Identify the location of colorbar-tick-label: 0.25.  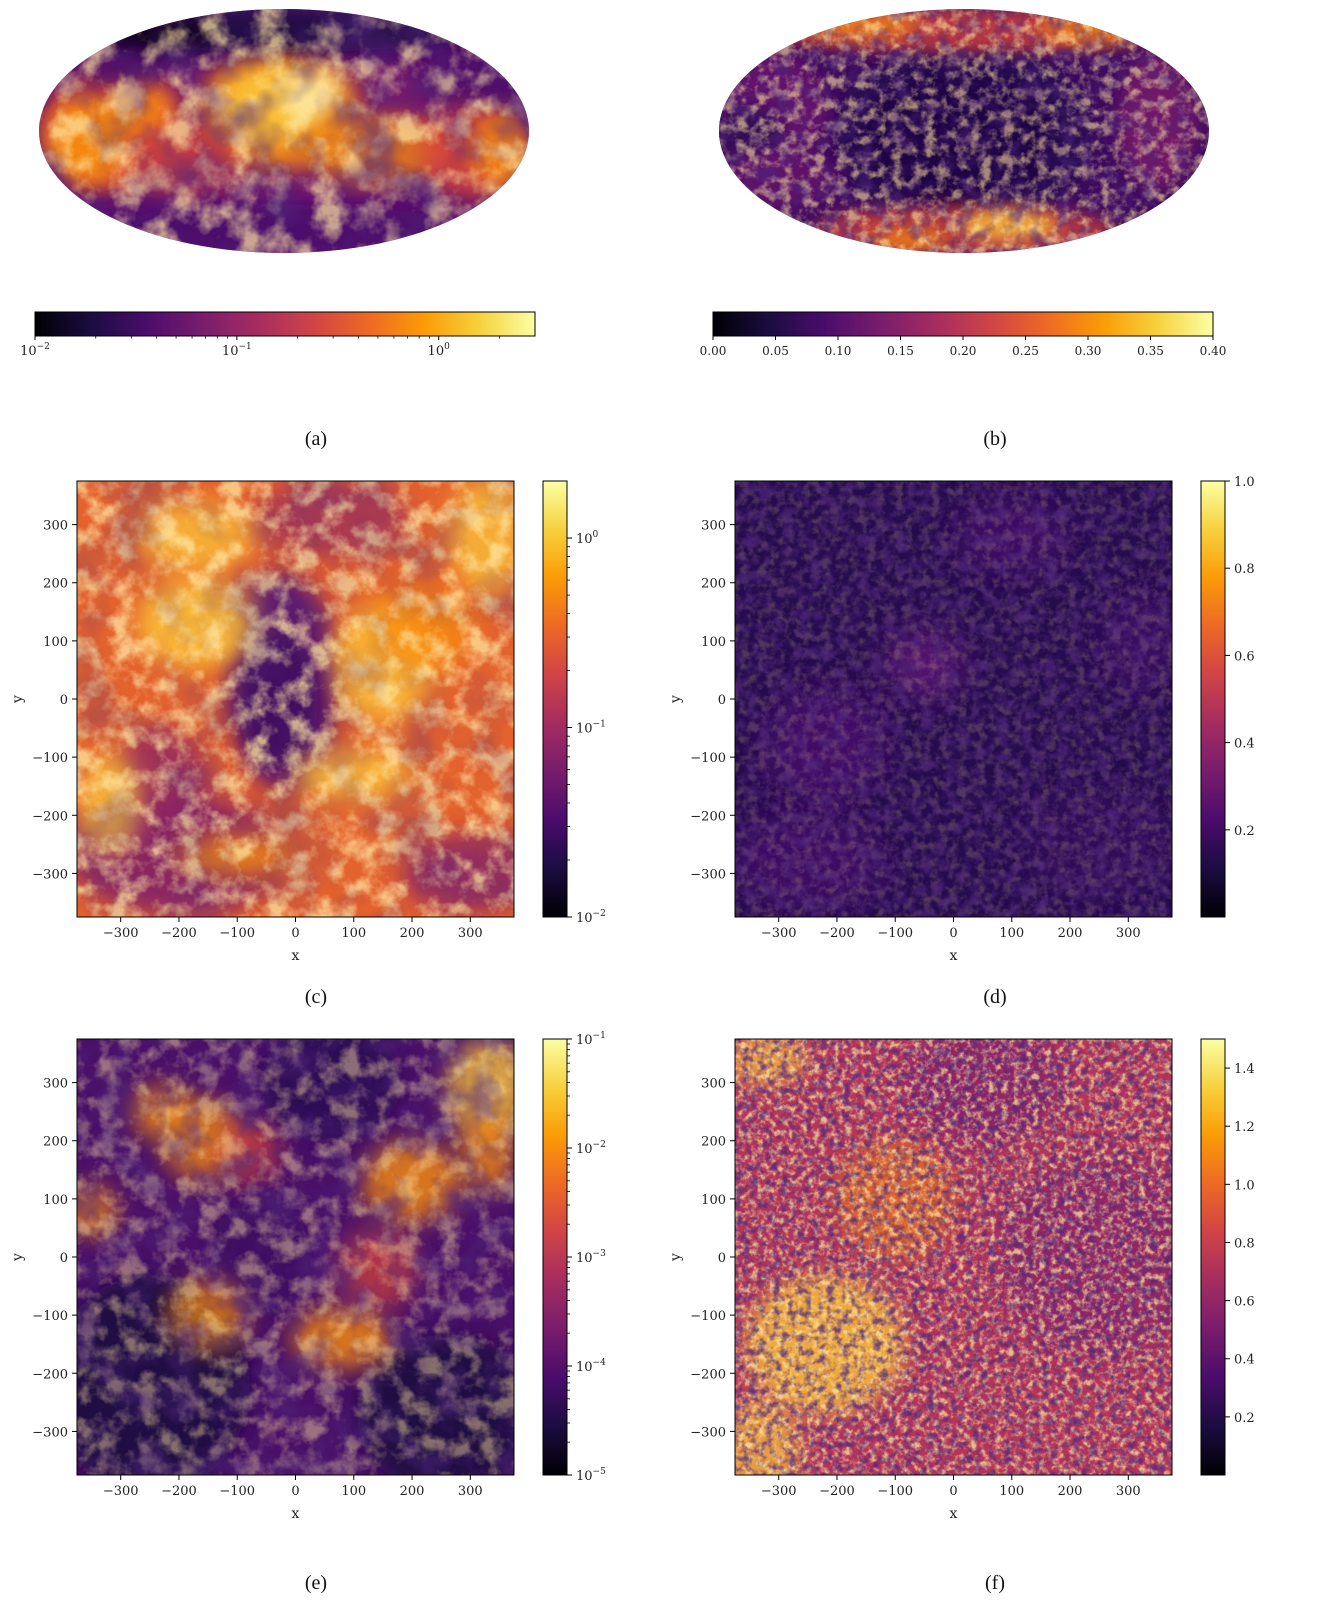
(1025, 351).